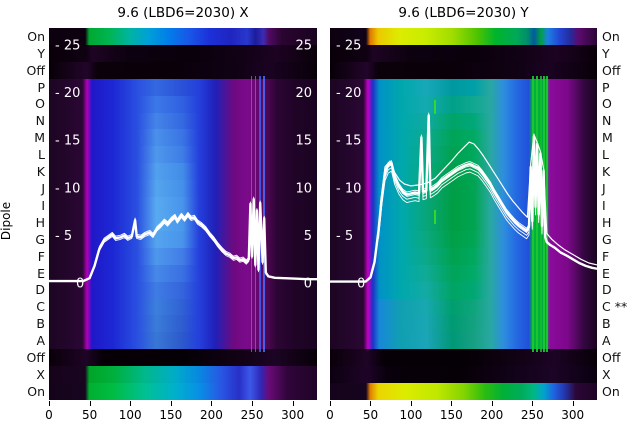 The width and height of the screenshot is (640, 440). What do you see at coordinates (36, 391) in the screenshot?
I see `row-label-on-21: On` at bounding box center [36, 391].